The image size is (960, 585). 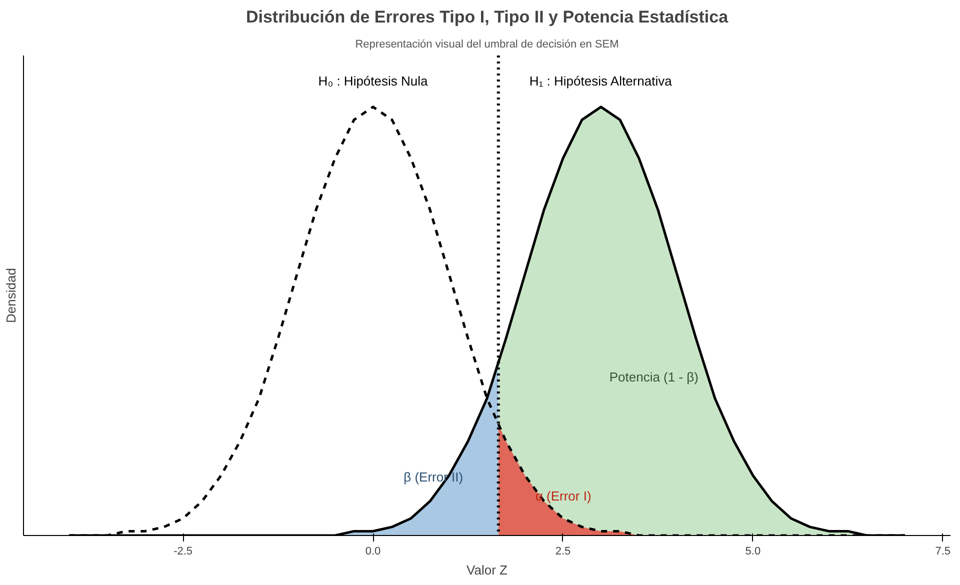 What do you see at coordinates (183, 552) in the screenshot?
I see `x-tick-label: -2.5` at bounding box center [183, 552].